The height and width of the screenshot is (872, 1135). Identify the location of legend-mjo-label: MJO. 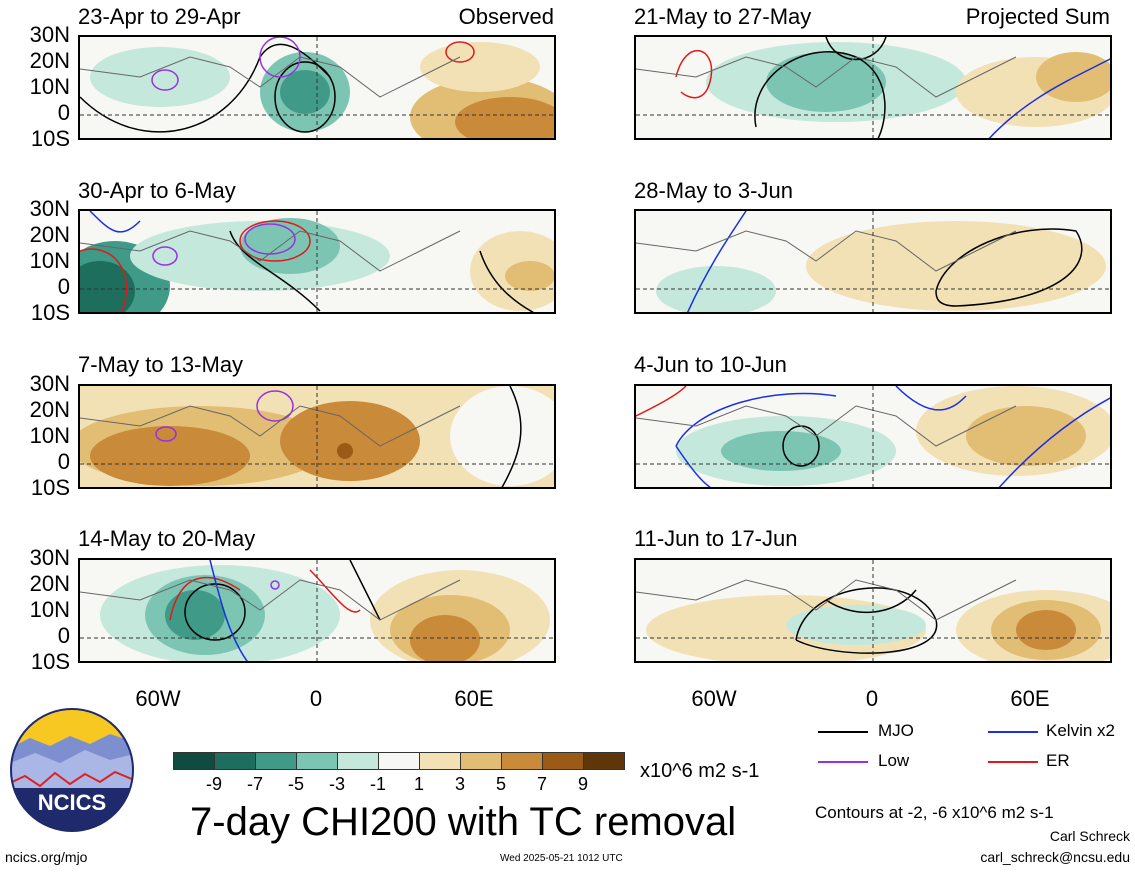
(896, 730).